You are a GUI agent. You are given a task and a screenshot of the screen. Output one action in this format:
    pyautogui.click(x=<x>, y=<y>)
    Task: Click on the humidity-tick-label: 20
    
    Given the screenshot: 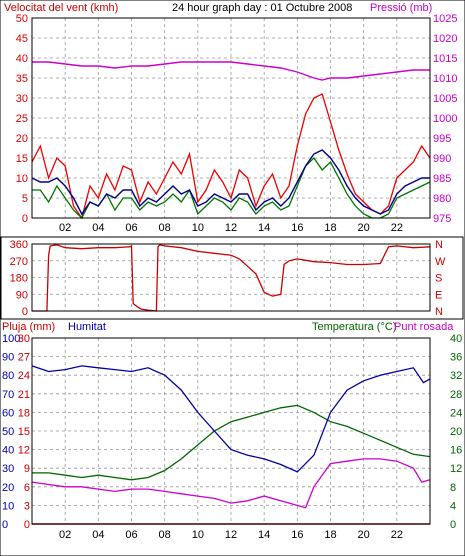 What is the action you would take?
    pyautogui.click(x=8, y=488)
    